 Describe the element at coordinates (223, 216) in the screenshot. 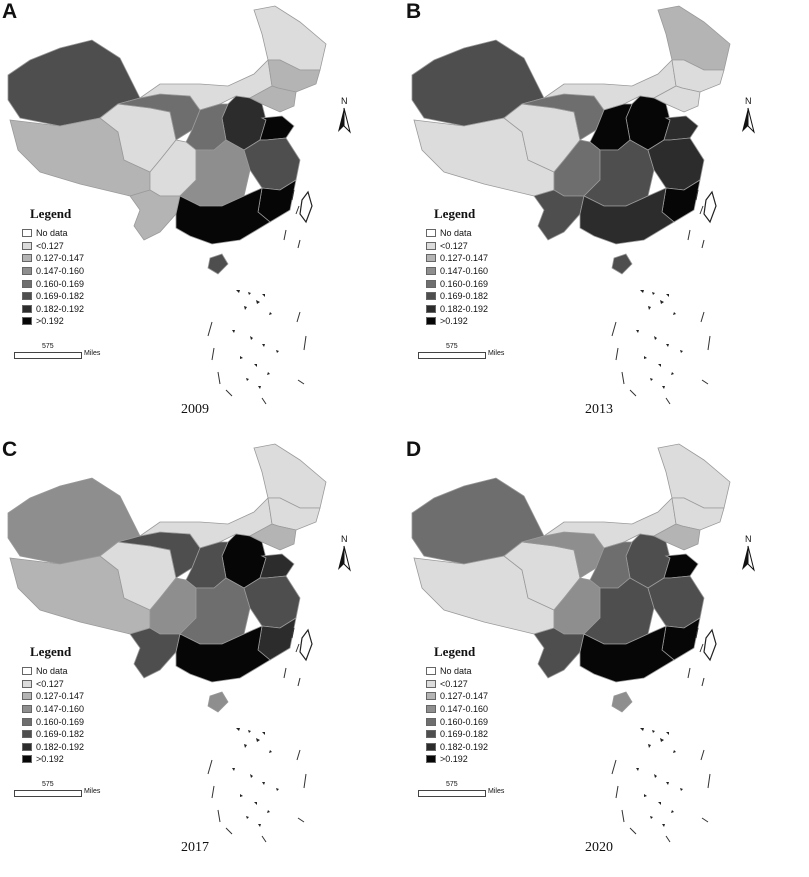

I see `region-south` at that location.